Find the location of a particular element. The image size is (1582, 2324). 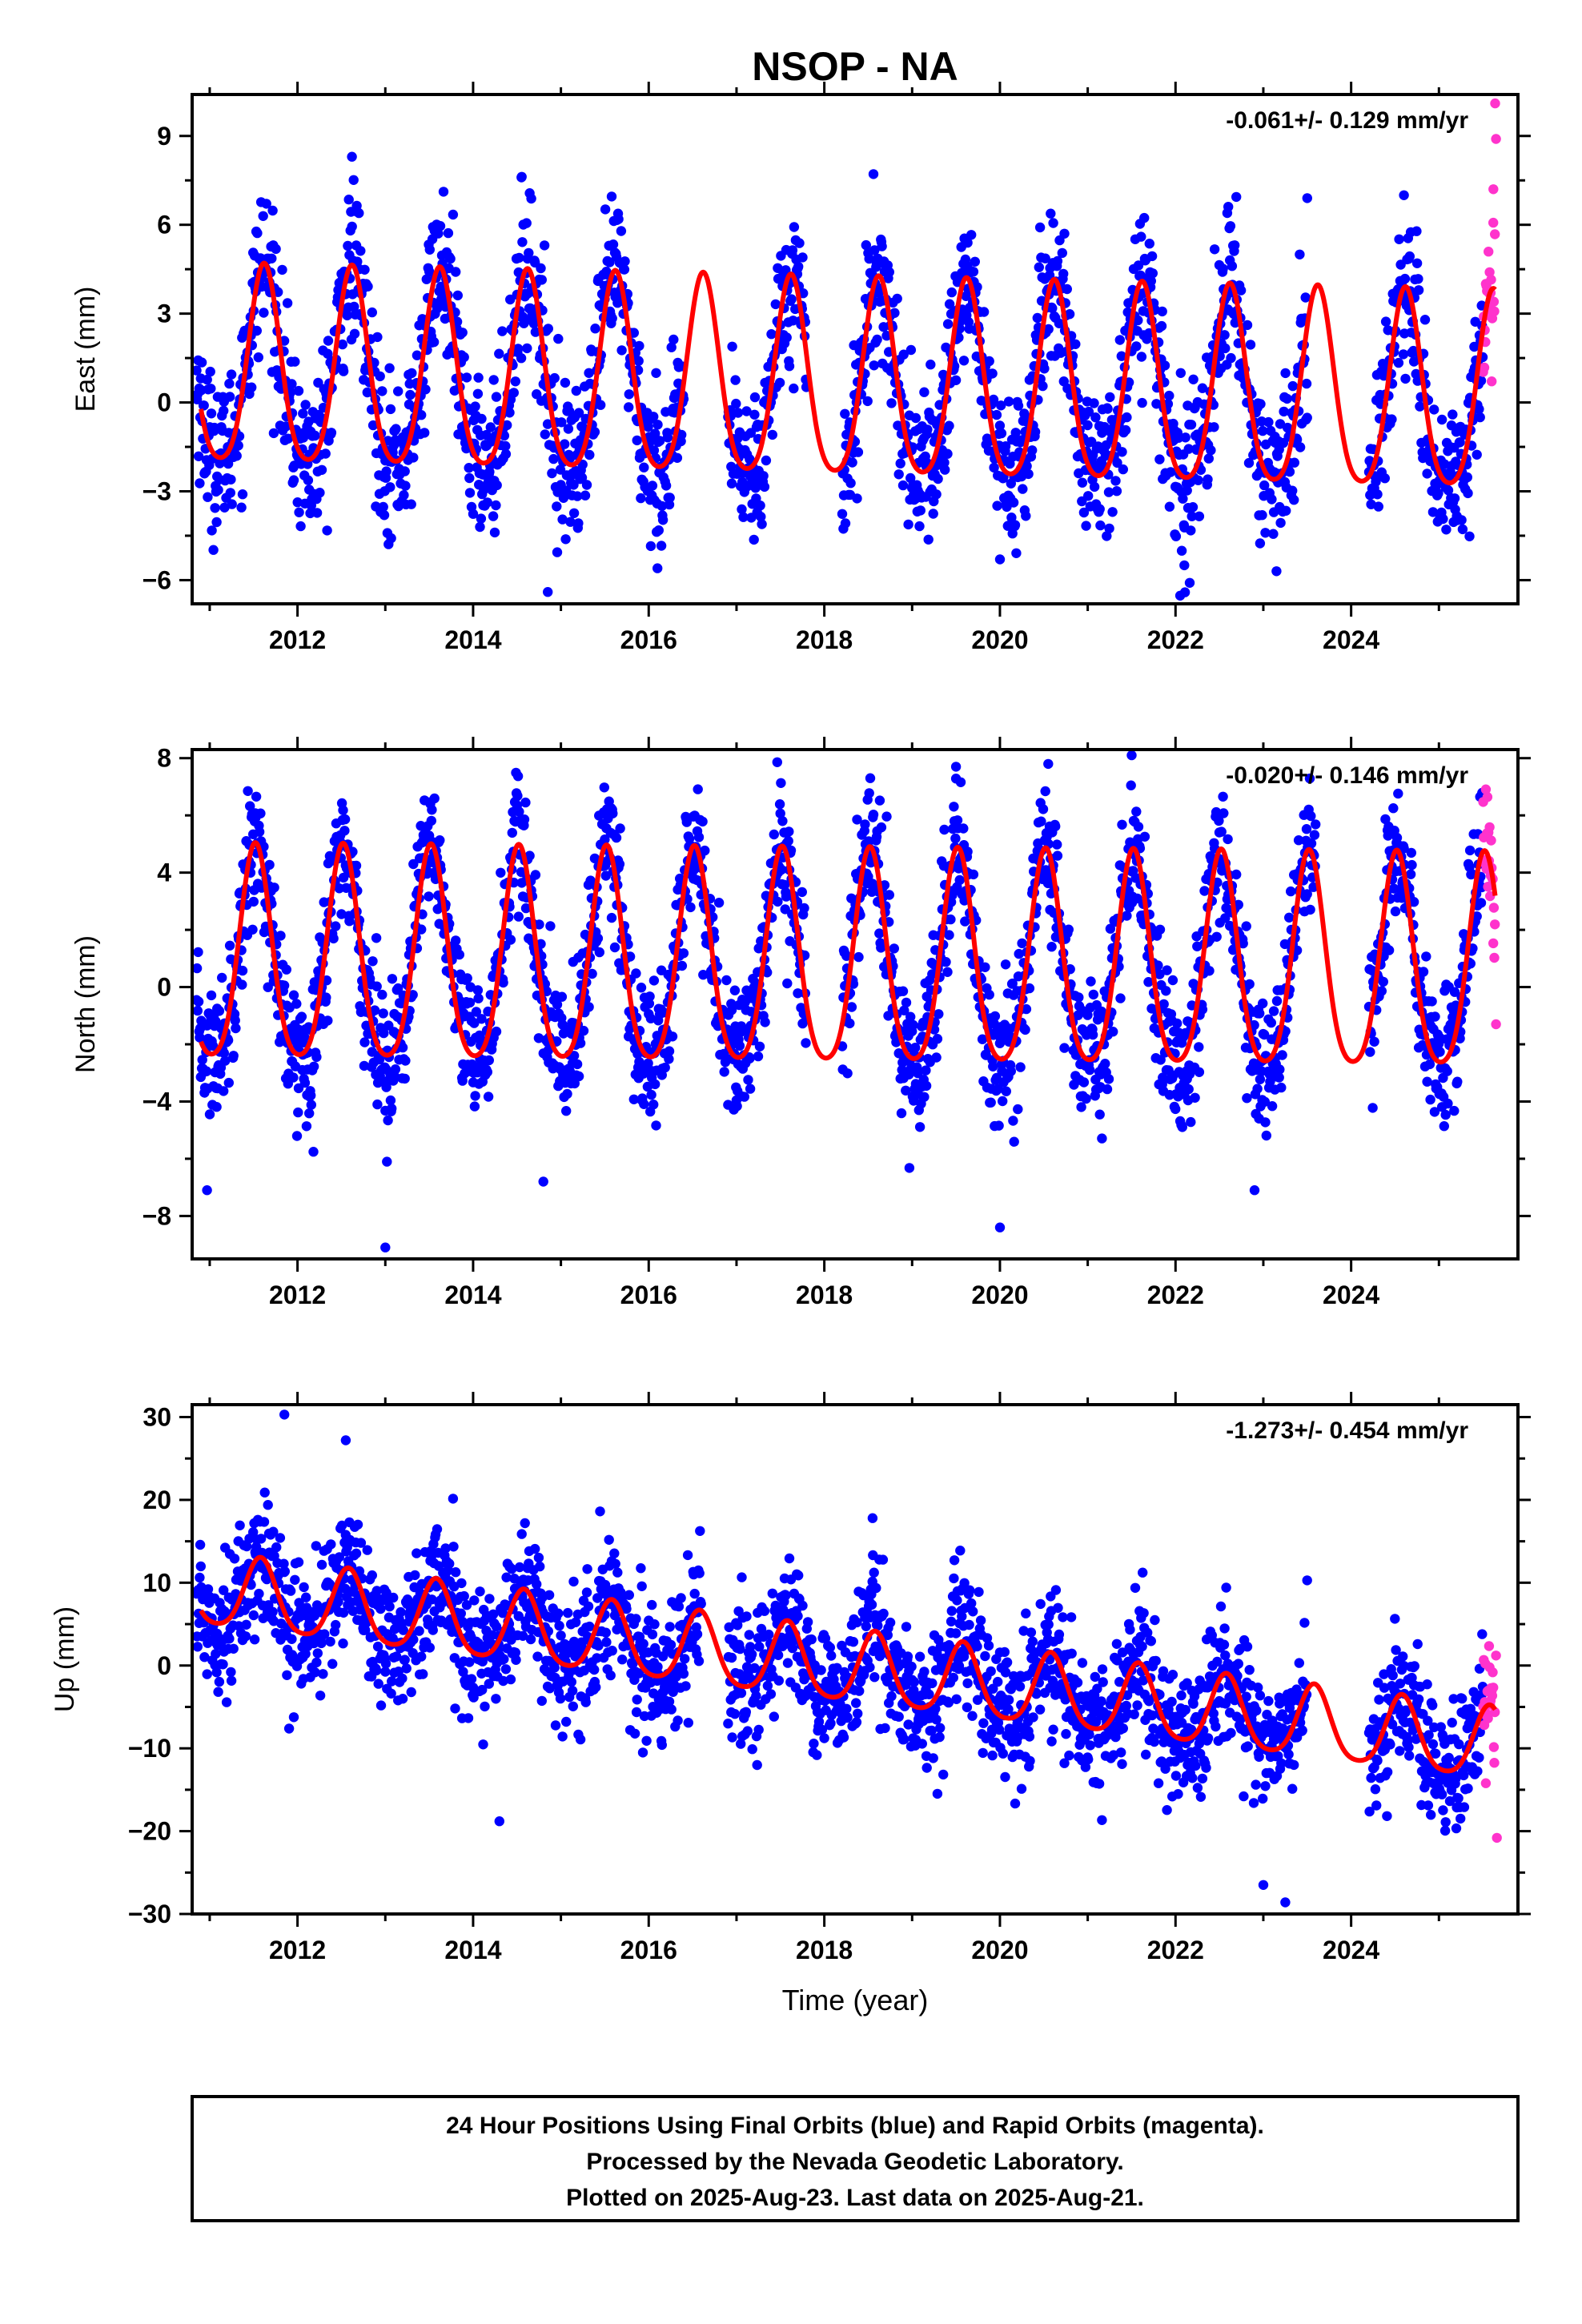

figure-title: NSOP - NA is located at coordinates (855, 66).